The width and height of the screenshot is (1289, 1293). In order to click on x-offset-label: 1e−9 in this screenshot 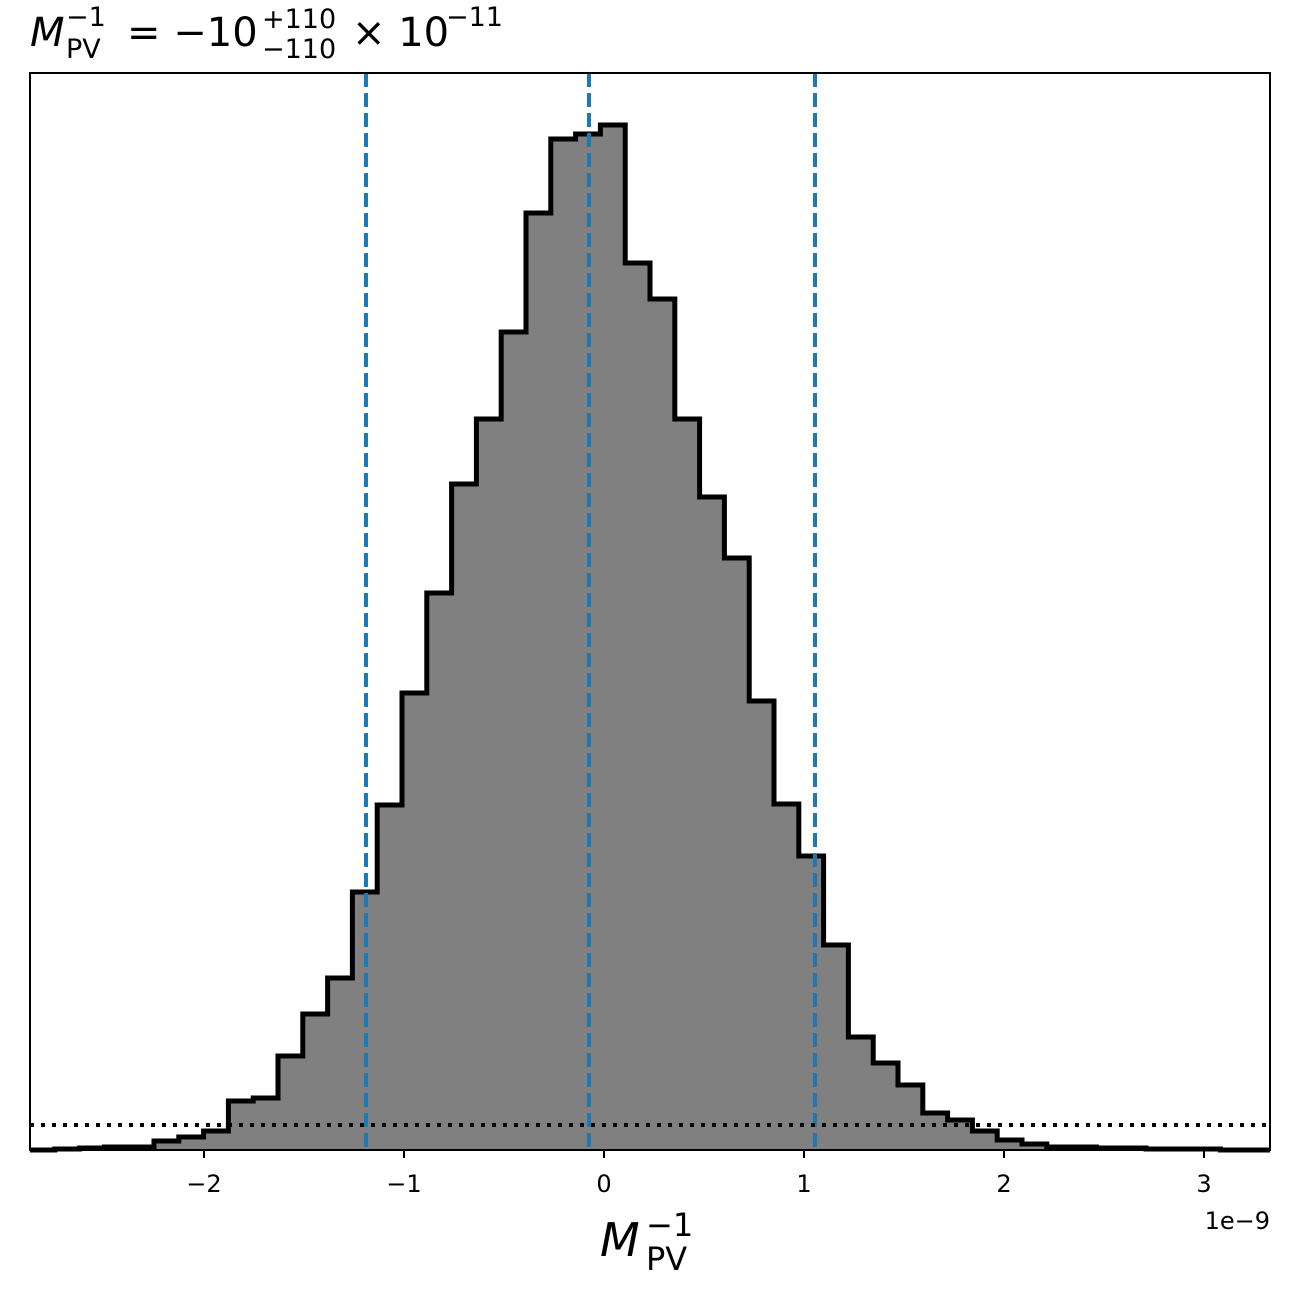, I will do `click(1237, 1221)`.